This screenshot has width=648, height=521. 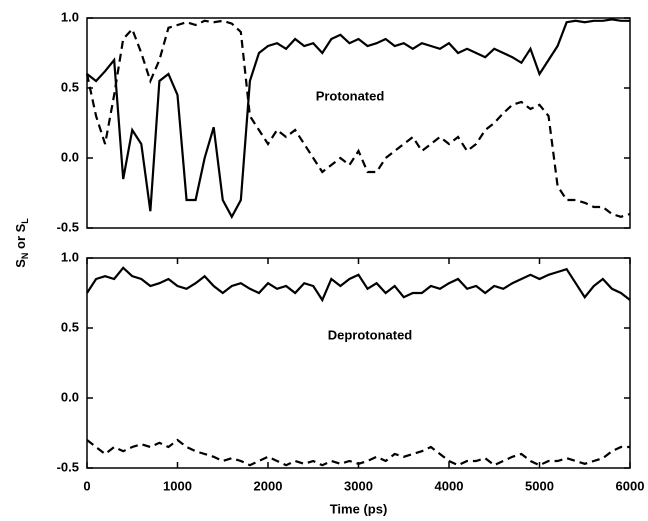 What do you see at coordinates (370, 334) in the screenshot?
I see `annotation: Deprotonated` at bounding box center [370, 334].